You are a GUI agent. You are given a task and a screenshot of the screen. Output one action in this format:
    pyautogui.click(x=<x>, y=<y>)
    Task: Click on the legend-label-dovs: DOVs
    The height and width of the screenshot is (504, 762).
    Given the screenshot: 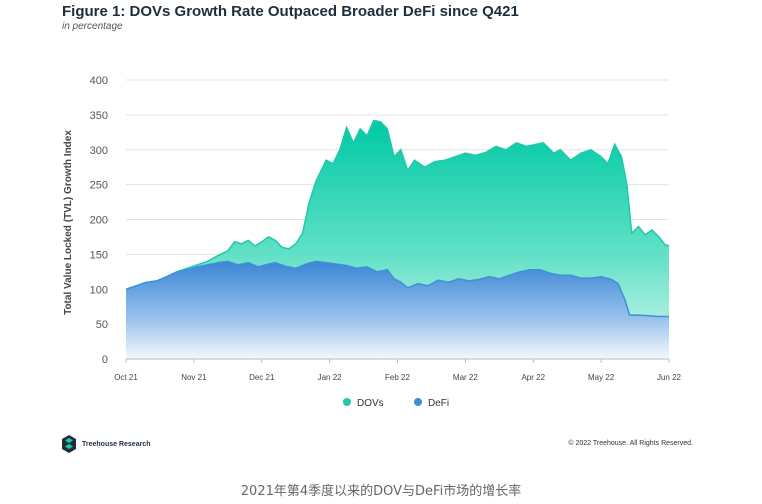 What is the action you would take?
    pyautogui.click(x=370, y=403)
    